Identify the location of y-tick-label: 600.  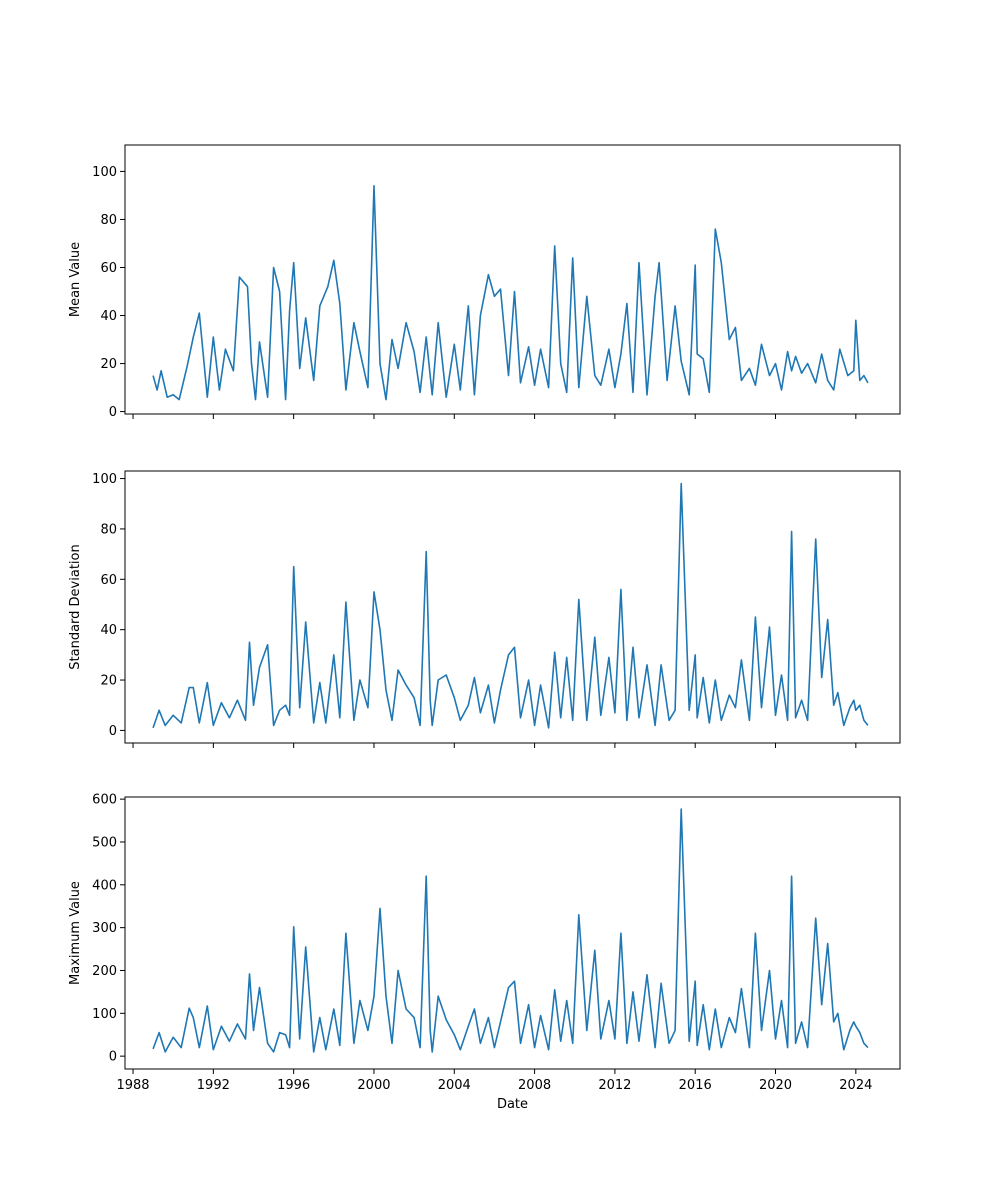
(104, 800).